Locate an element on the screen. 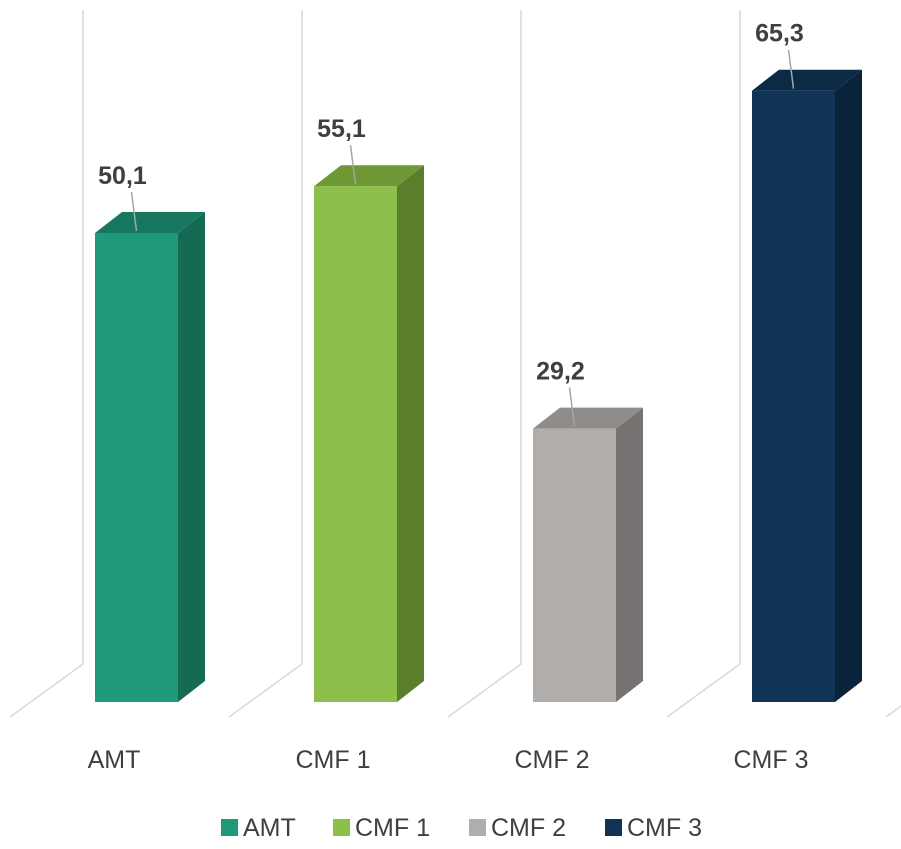 The height and width of the screenshot is (849, 901). category-label: CMF 1 is located at coordinates (333, 760).